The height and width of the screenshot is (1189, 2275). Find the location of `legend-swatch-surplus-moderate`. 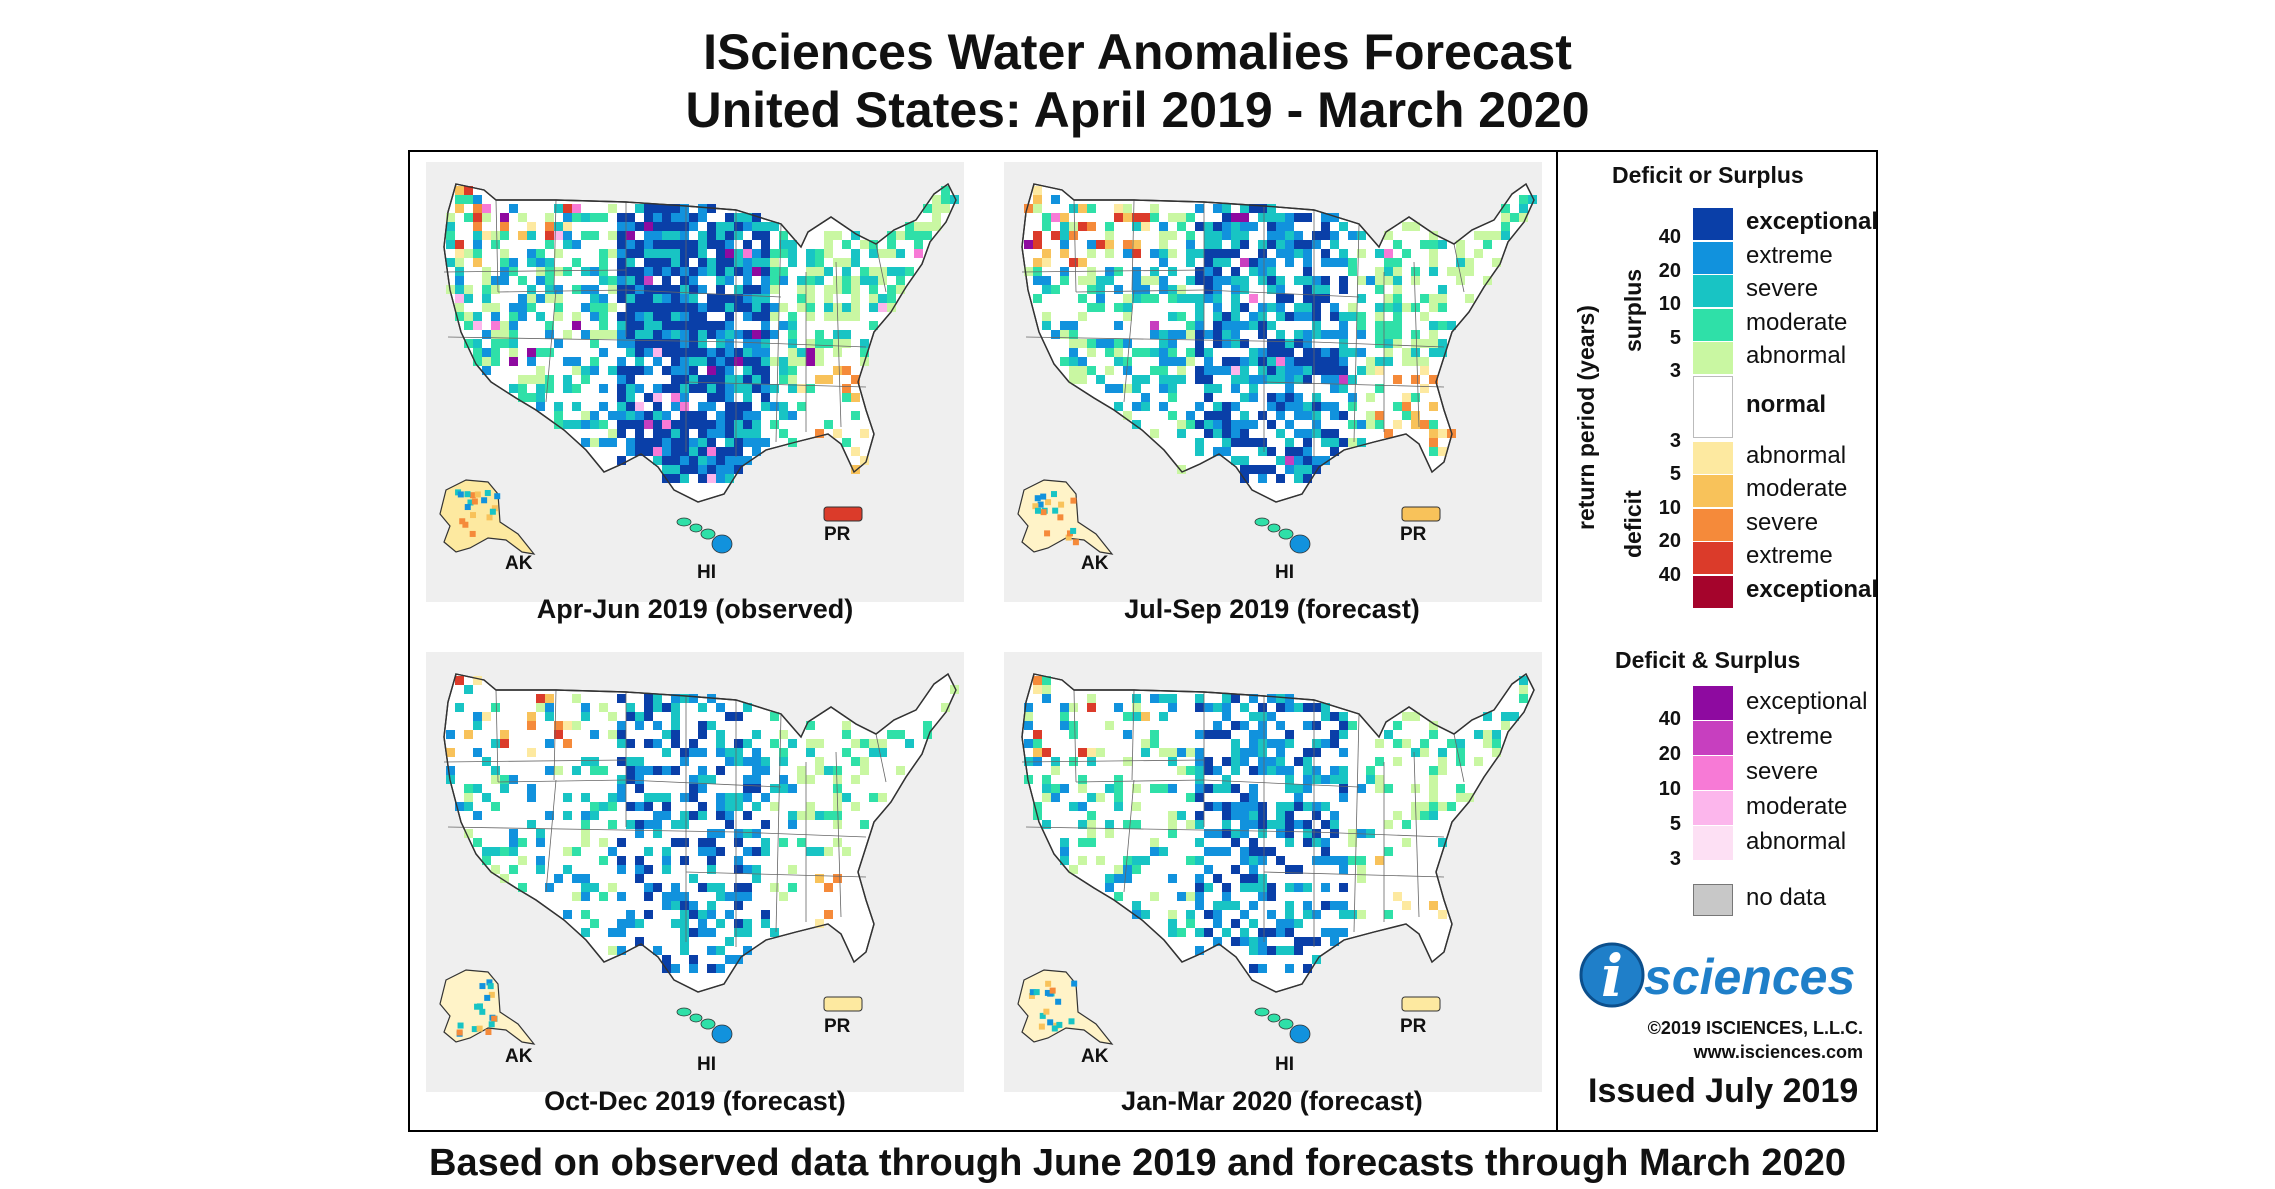

legend-swatch-surplus-moderate is located at coordinates (1713, 324).